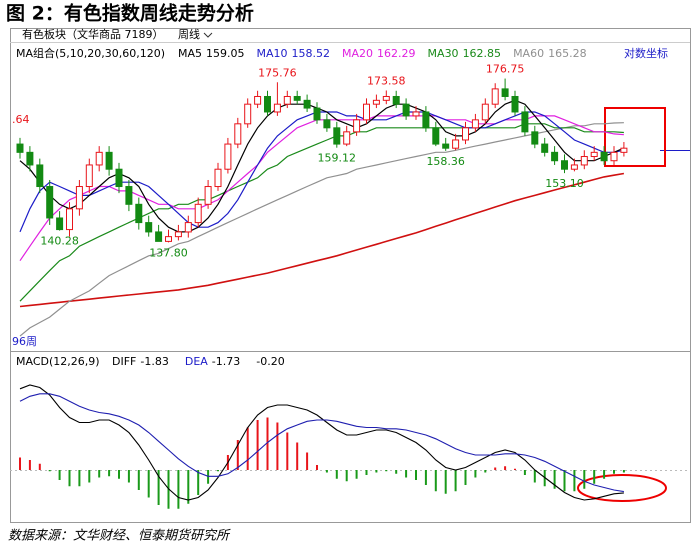 The width and height of the screenshot is (693, 548). What do you see at coordinates (445, 161) in the screenshot?
I see `low-label: 158.36` at bounding box center [445, 161].